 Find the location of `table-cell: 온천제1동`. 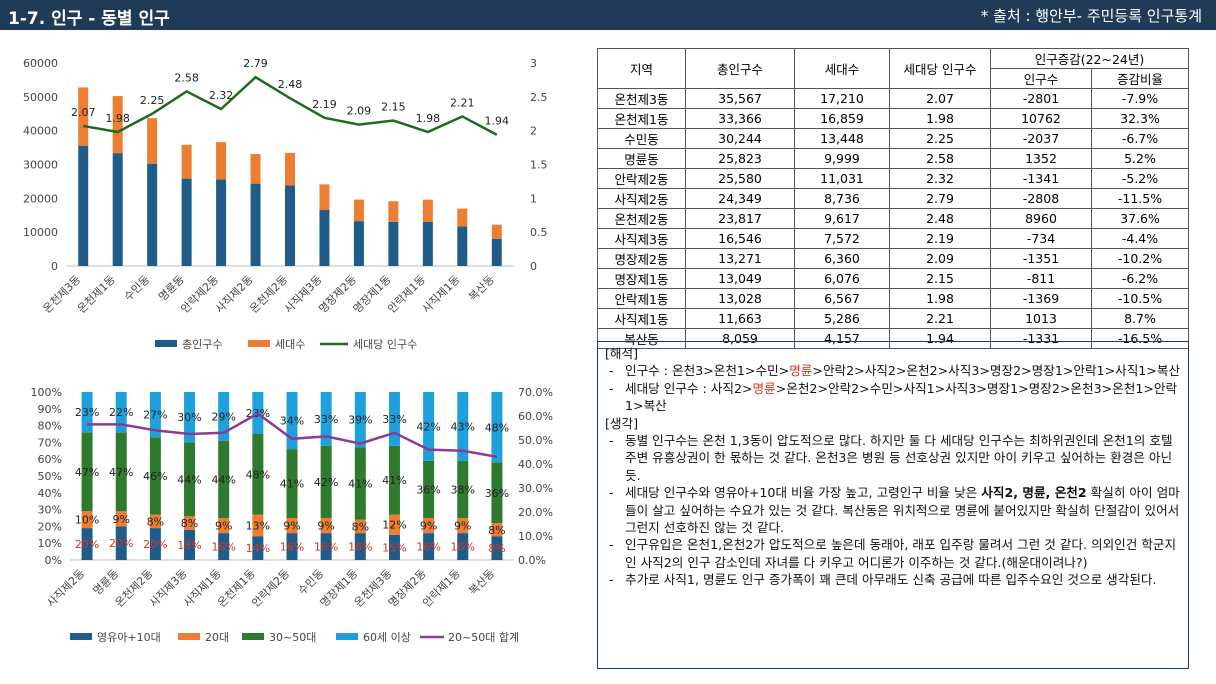

table-cell: 온천제1동 is located at coordinates (641, 118).